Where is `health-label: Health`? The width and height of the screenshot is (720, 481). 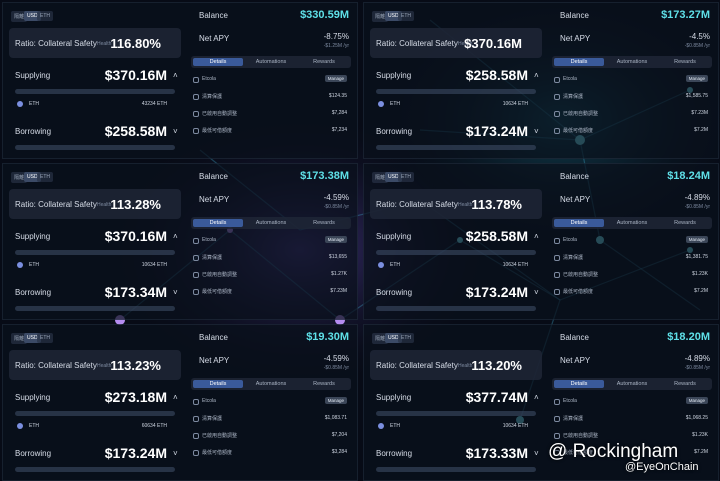
health-label: Health is located at coordinates (465, 44).